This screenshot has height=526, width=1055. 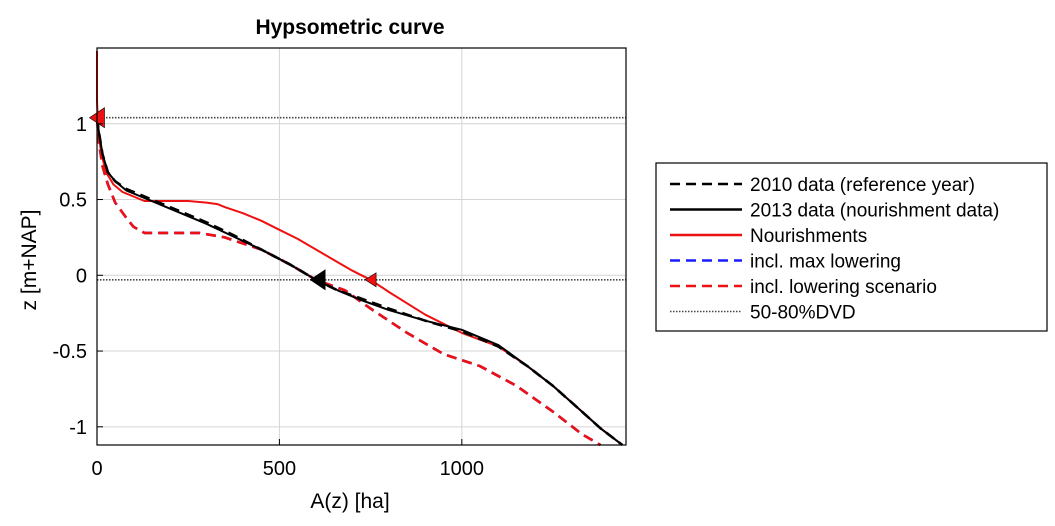 What do you see at coordinates (862, 185) in the screenshot?
I see `legend-label: 2010 data (reference year)` at bounding box center [862, 185].